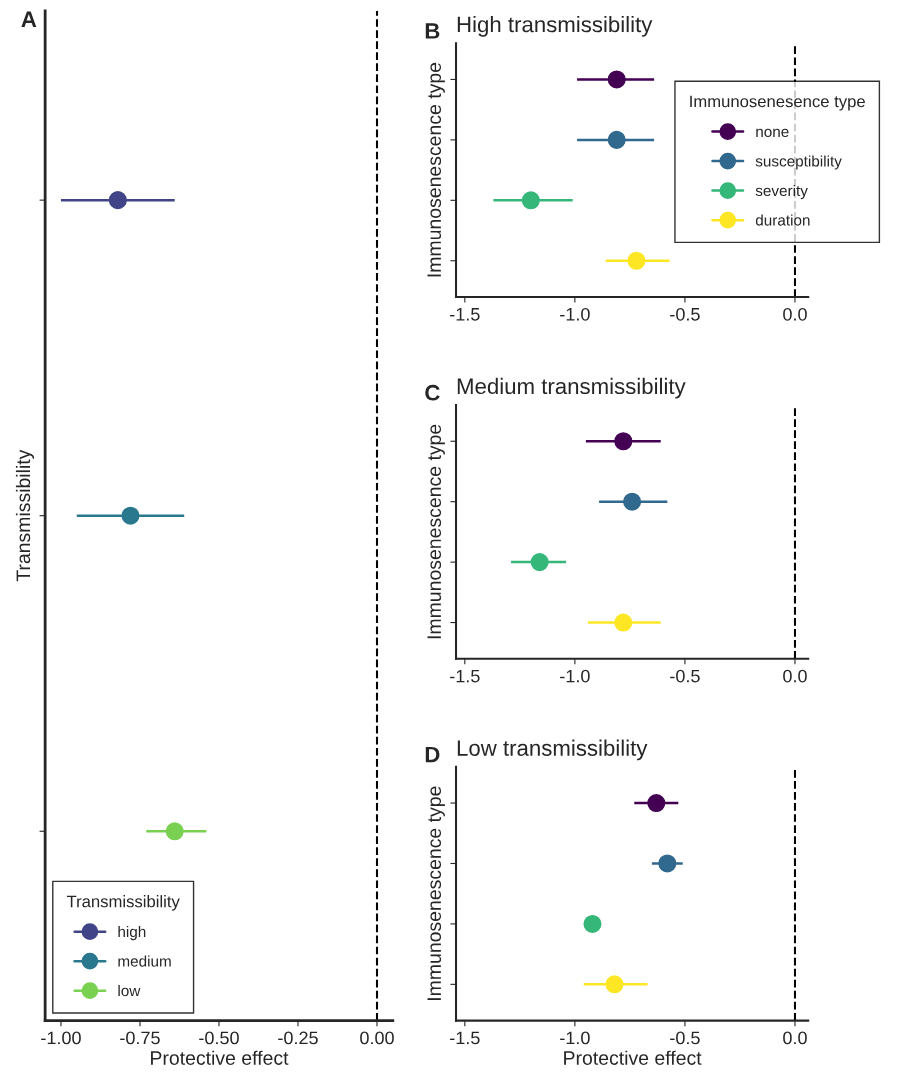  What do you see at coordinates (432, 31) in the screenshot?
I see `text: B` at bounding box center [432, 31].